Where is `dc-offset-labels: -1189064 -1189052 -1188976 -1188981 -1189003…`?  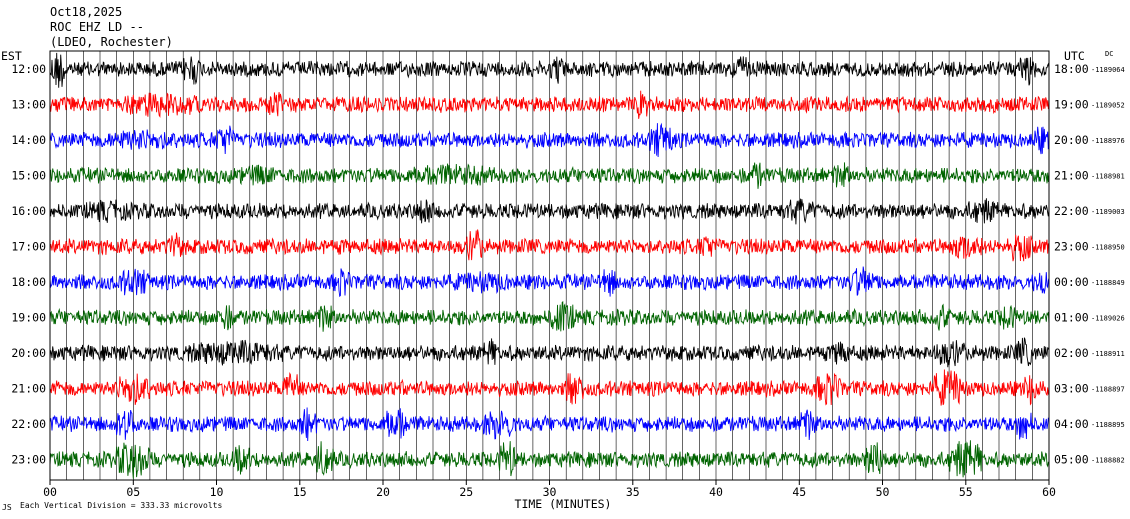 dc-offset-labels: -1189064 -1189052 -1188976 -1188981 -1189003… is located at coordinates (1108, 265).